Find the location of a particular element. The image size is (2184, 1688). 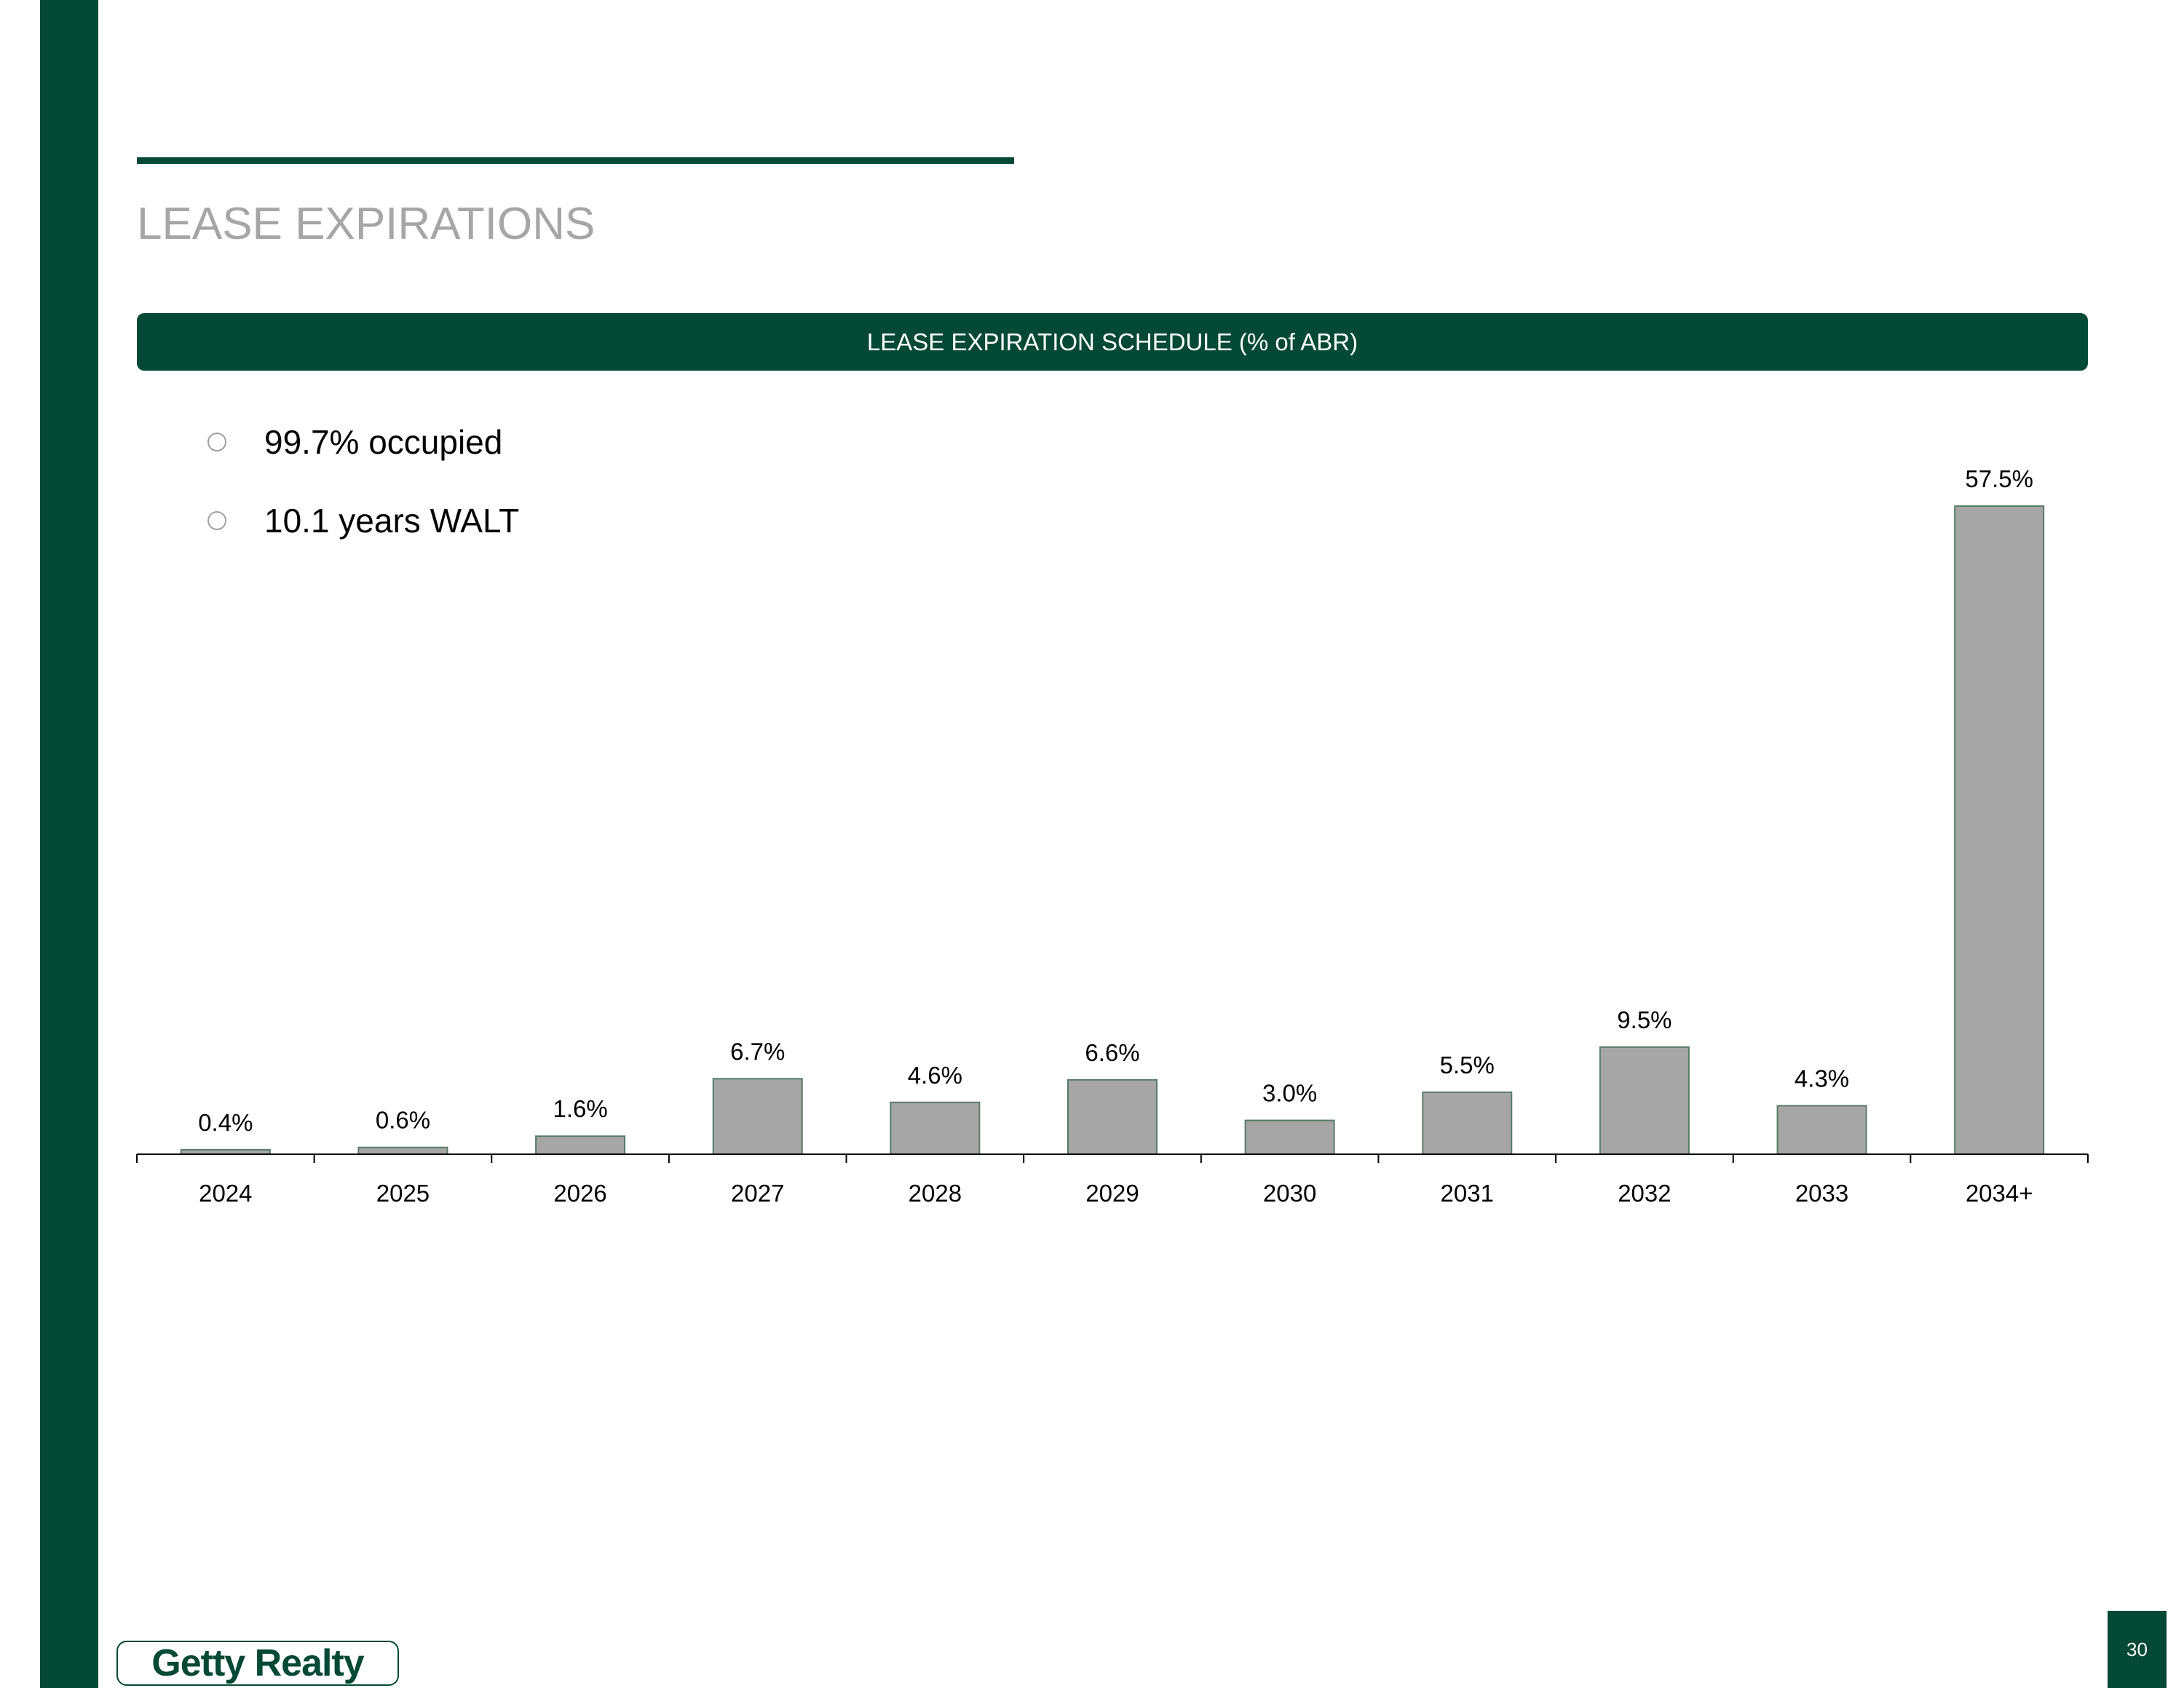

data-label: 9.5% is located at coordinates (1644, 1019).